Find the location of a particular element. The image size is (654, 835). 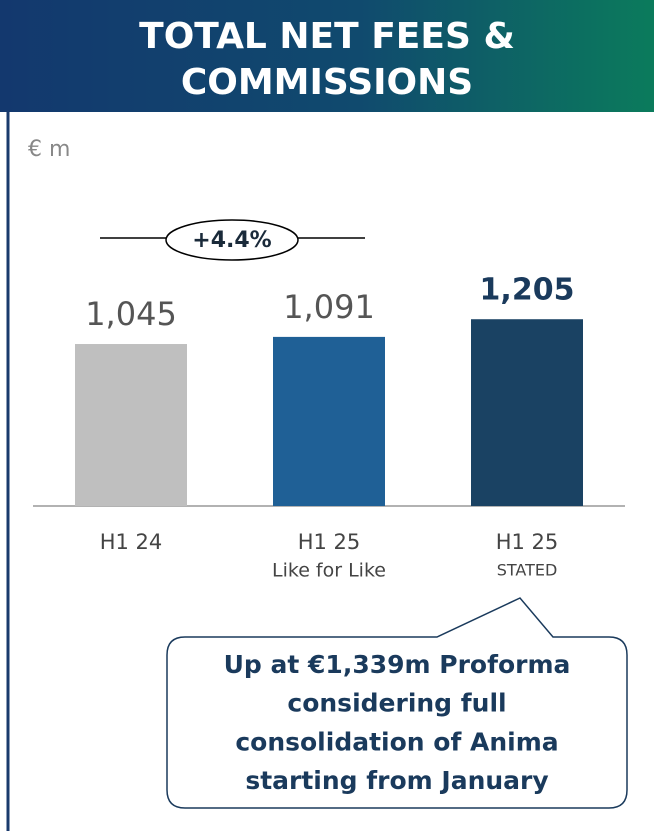

title: TOTAL NET FEES & is located at coordinates (327, 36).